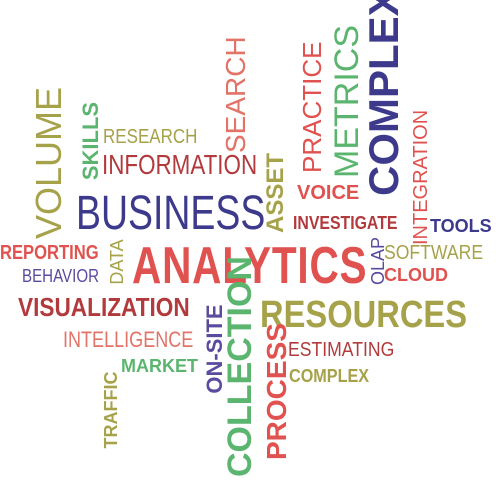 The height and width of the screenshot is (500, 500). What do you see at coordinates (312, 107) in the screenshot?
I see `word-practice: PRACTICE` at bounding box center [312, 107].